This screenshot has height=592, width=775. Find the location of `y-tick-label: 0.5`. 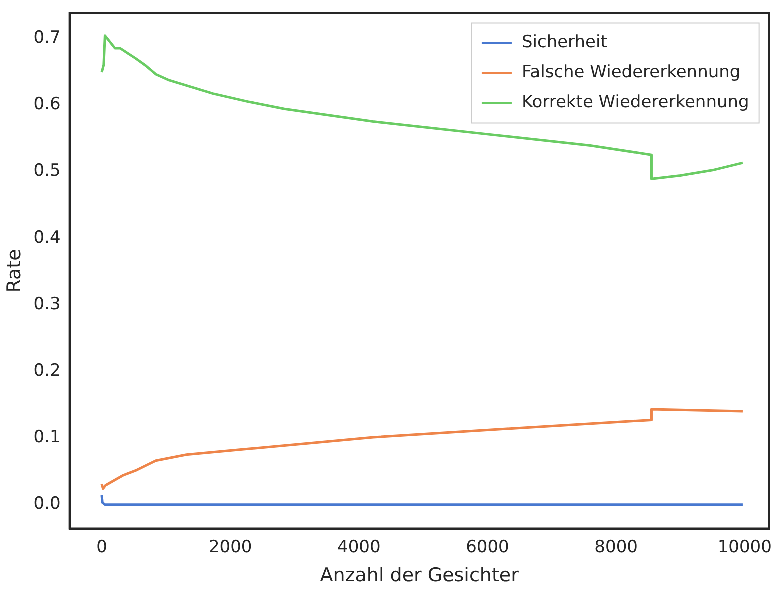

y-tick-label: 0.5 is located at coordinates (47, 171).